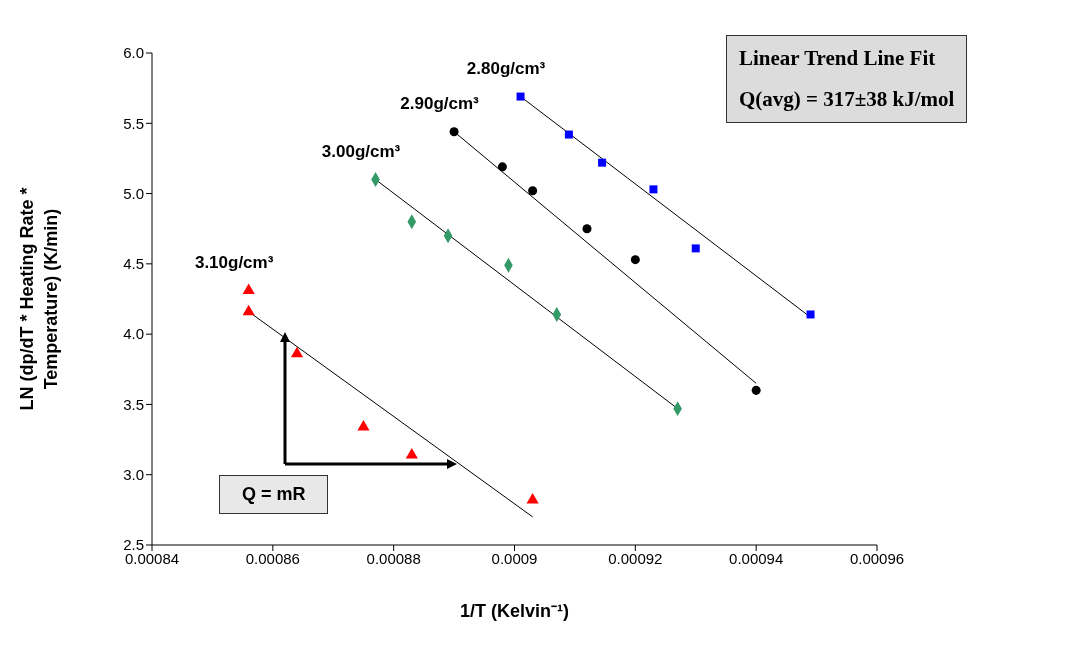 The height and width of the screenshot is (654, 1070). I want to click on series-label: 2.90g/cm³, so click(440, 104).